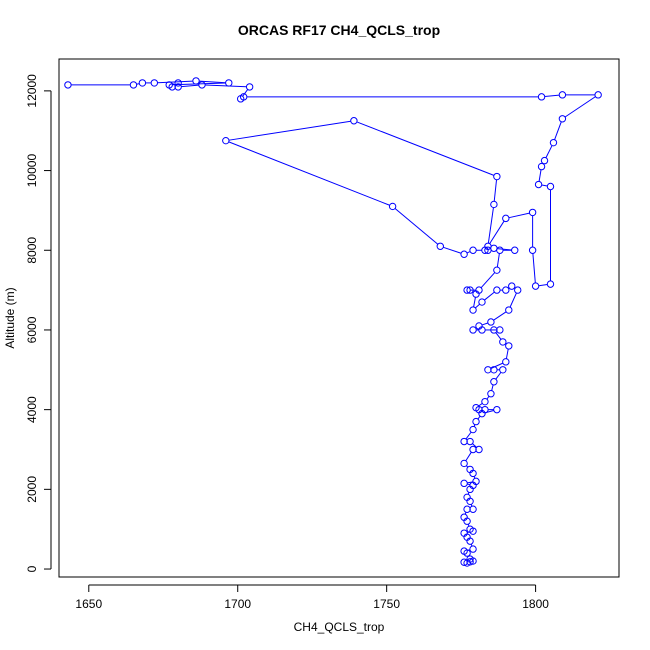 This screenshot has width=650, height=650. I want to click on x-tick-label: 1700, so click(237, 604).